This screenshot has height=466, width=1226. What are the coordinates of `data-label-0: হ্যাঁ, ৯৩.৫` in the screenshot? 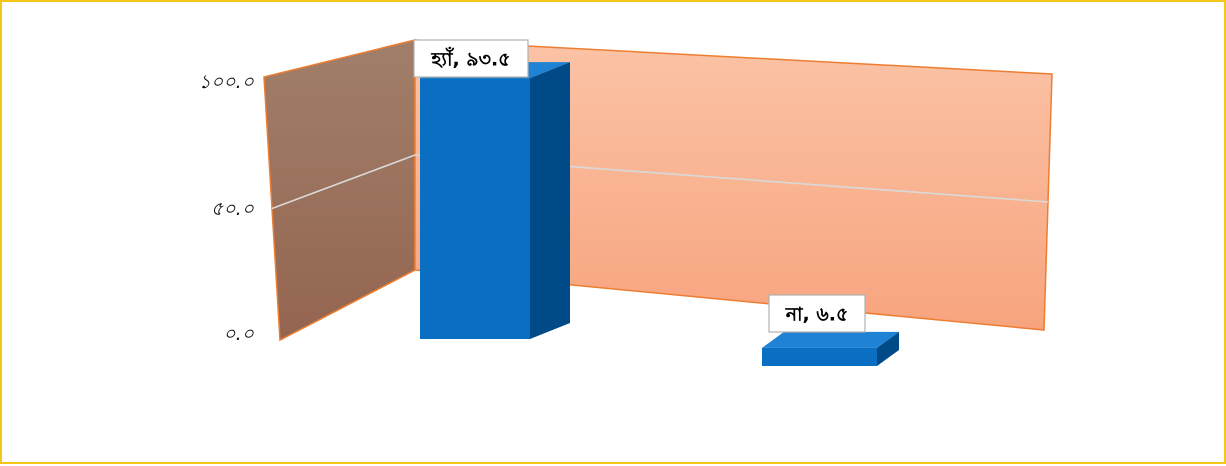 It's located at (471, 58).